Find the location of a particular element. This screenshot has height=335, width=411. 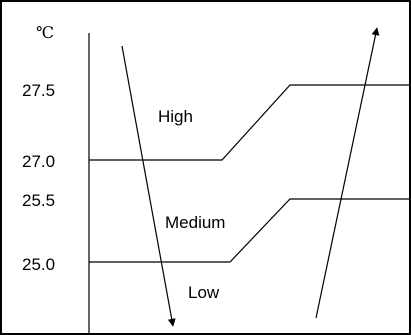

rising-arrow is located at coordinates (347, 173).